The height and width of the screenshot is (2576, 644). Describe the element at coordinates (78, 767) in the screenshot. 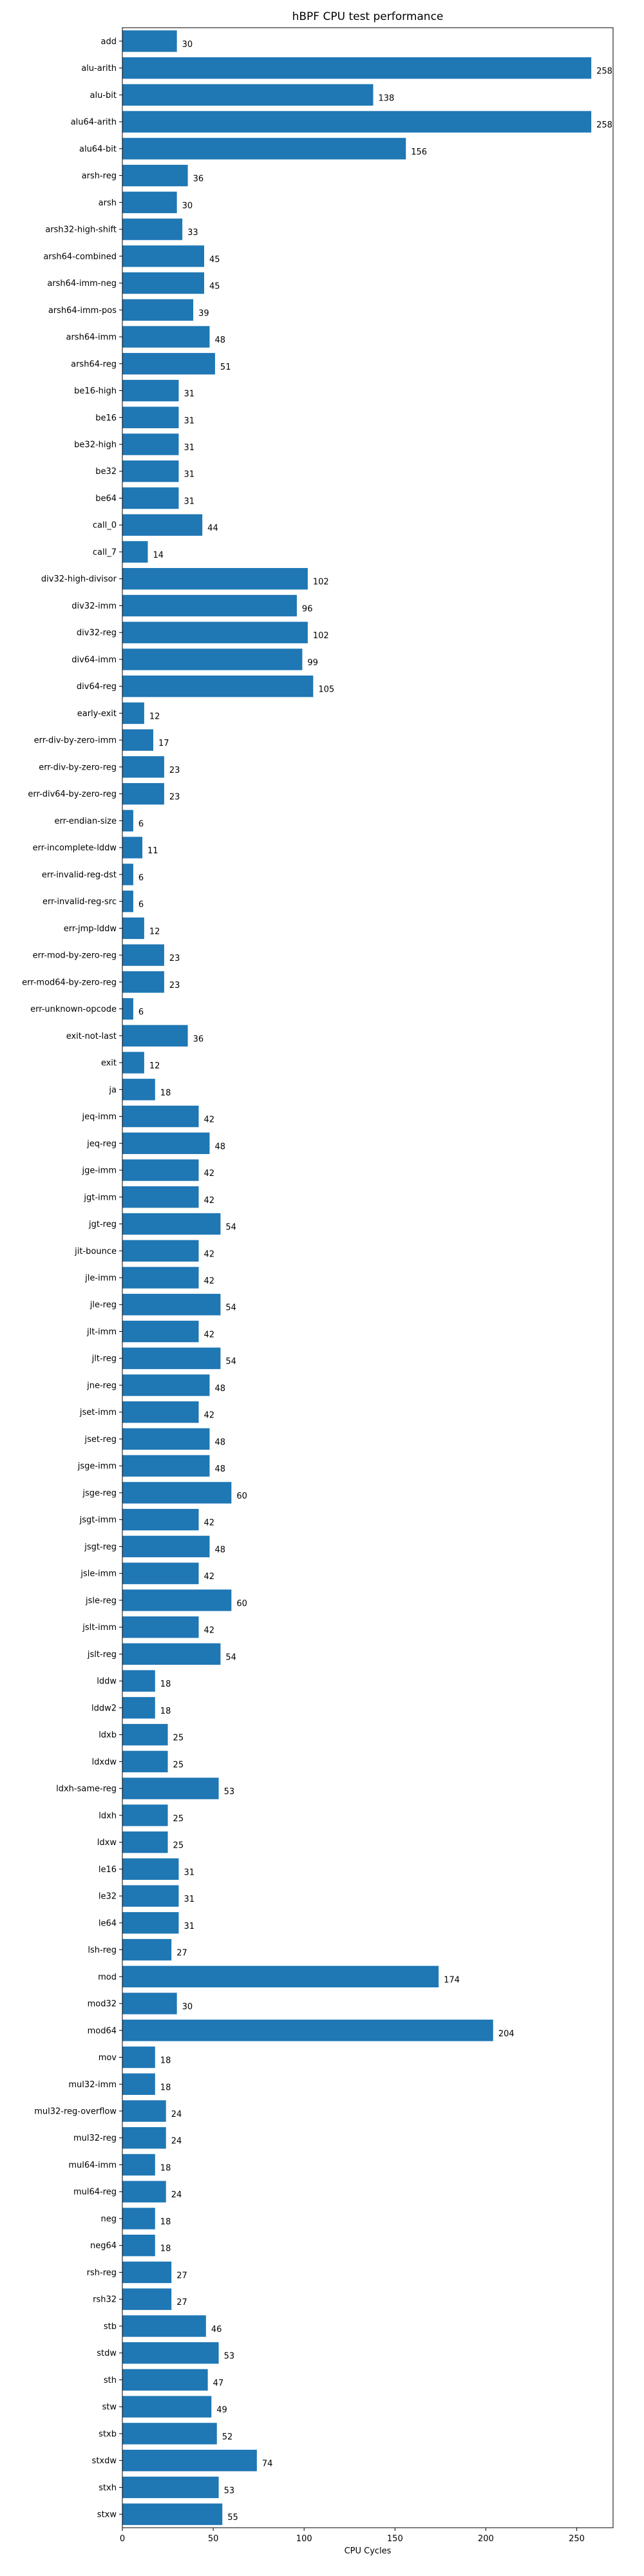

I see `y-tick-label: err-div-by-zero-reg` at that location.